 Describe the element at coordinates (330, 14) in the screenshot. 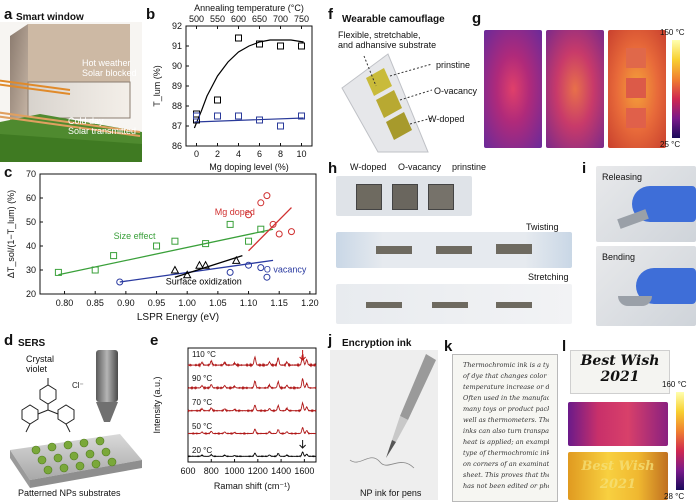

I see `panel-f-label: f` at that location.